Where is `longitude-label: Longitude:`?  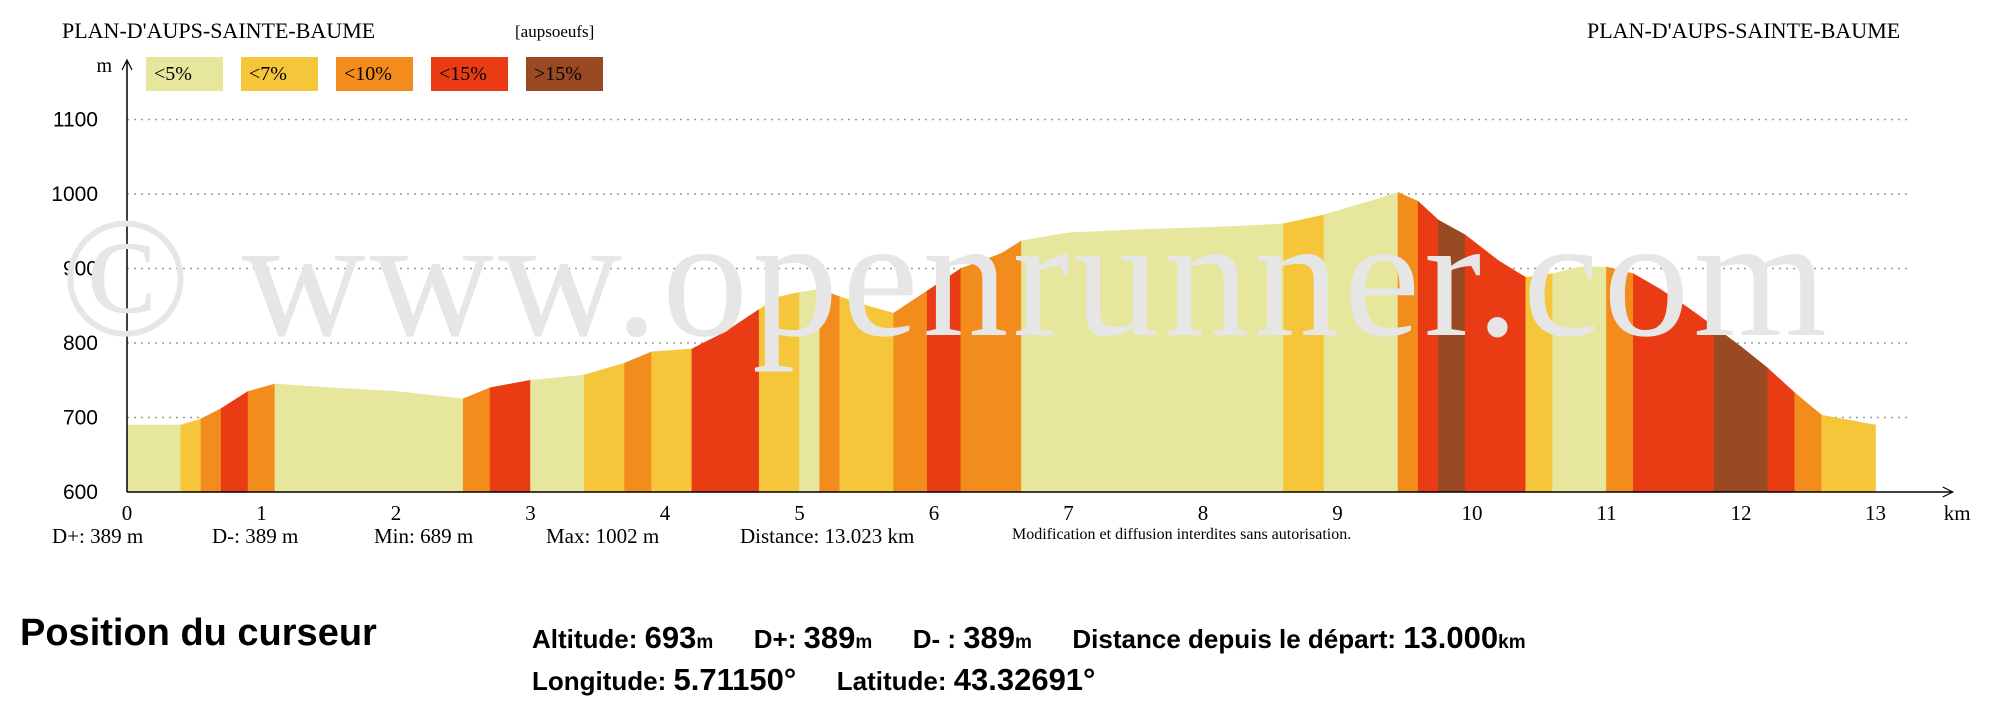
longitude-label: Longitude: is located at coordinates (599, 681).